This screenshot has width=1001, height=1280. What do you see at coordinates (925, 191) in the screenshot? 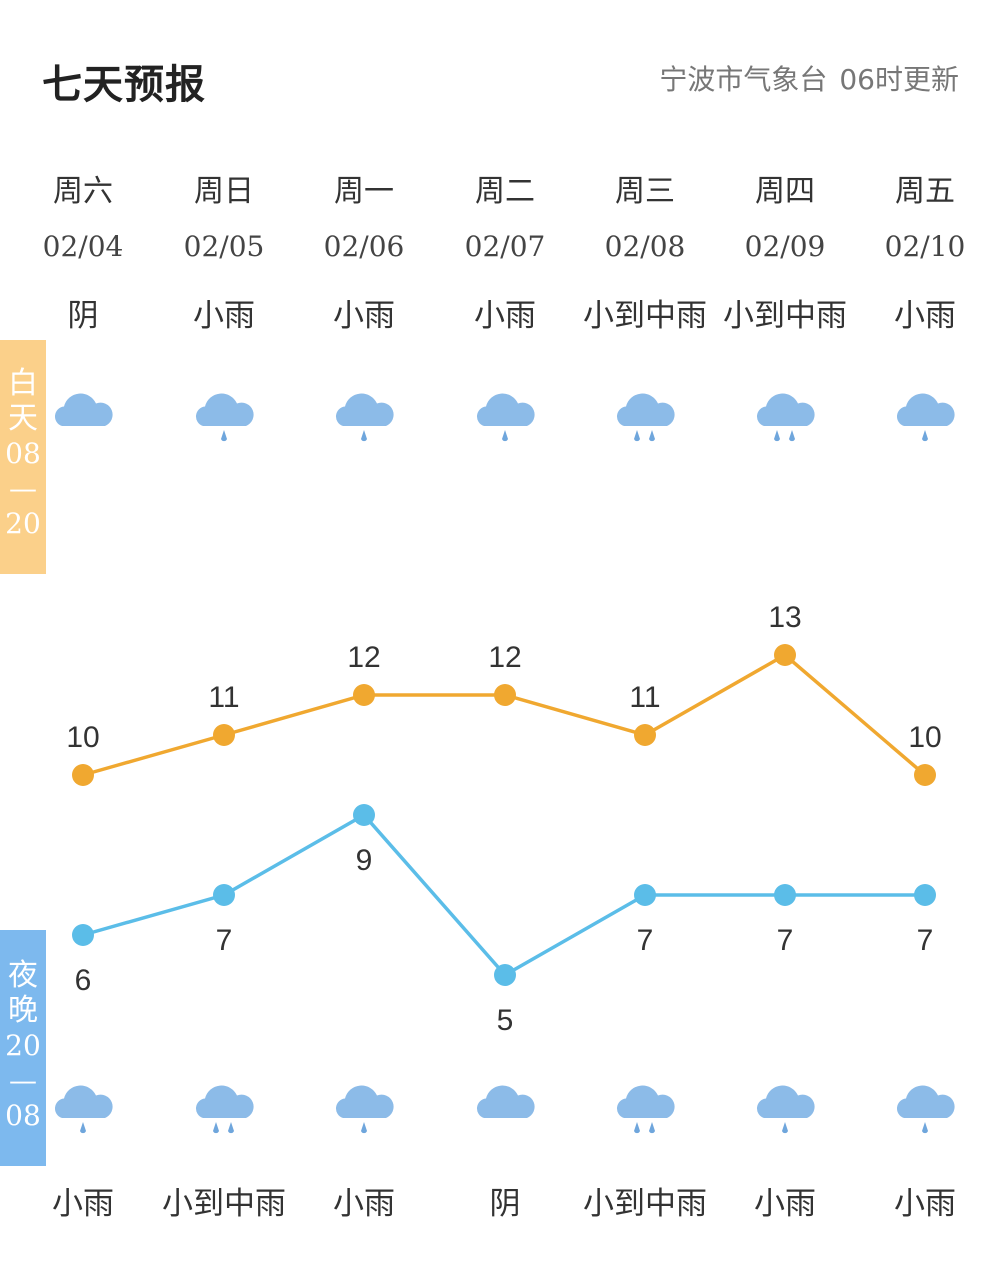
I see `weekday-label: 周五` at bounding box center [925, 191].